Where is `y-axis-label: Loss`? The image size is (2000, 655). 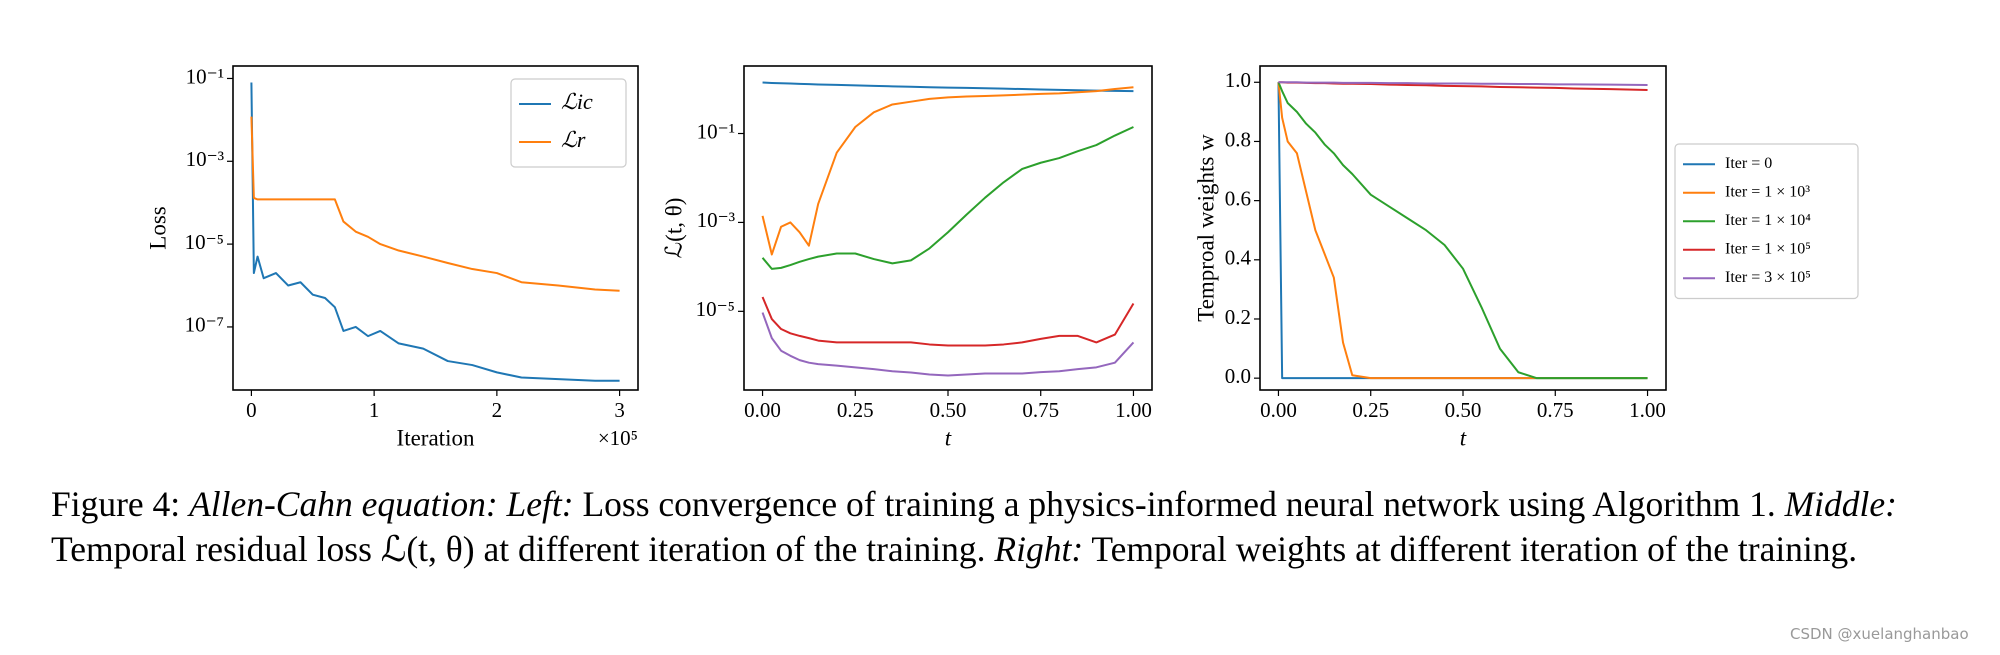
y-axis-label: Loss is located at coordinates (157, 228).